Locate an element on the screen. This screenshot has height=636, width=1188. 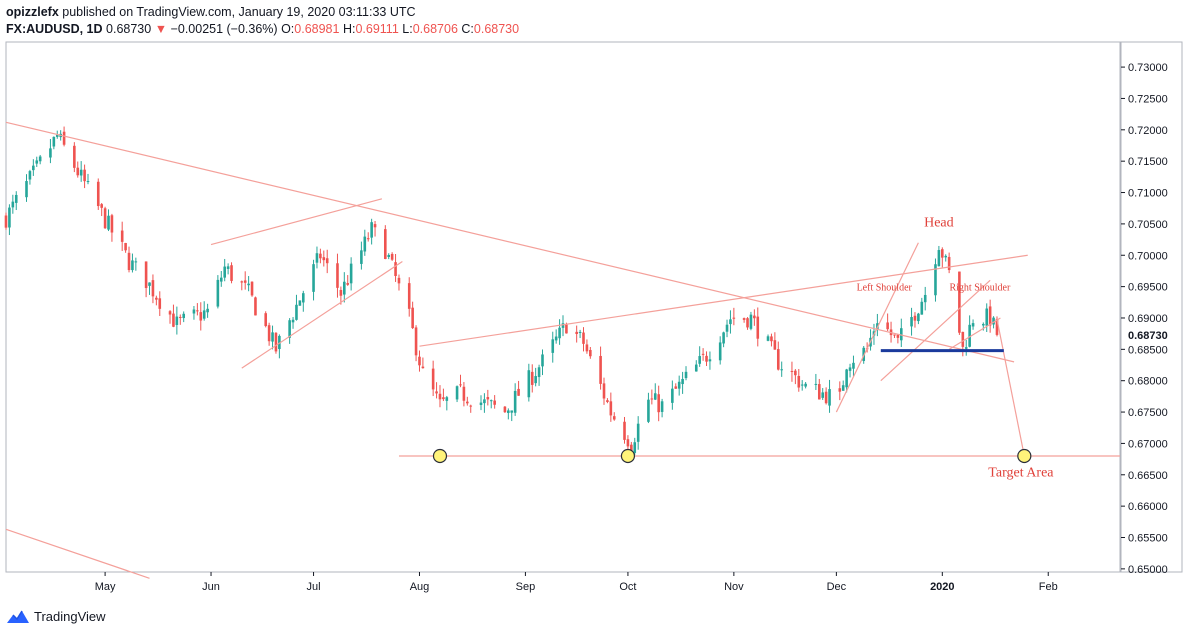
y-tick-label: 0.67000 is located at coordinates (1148, 444).